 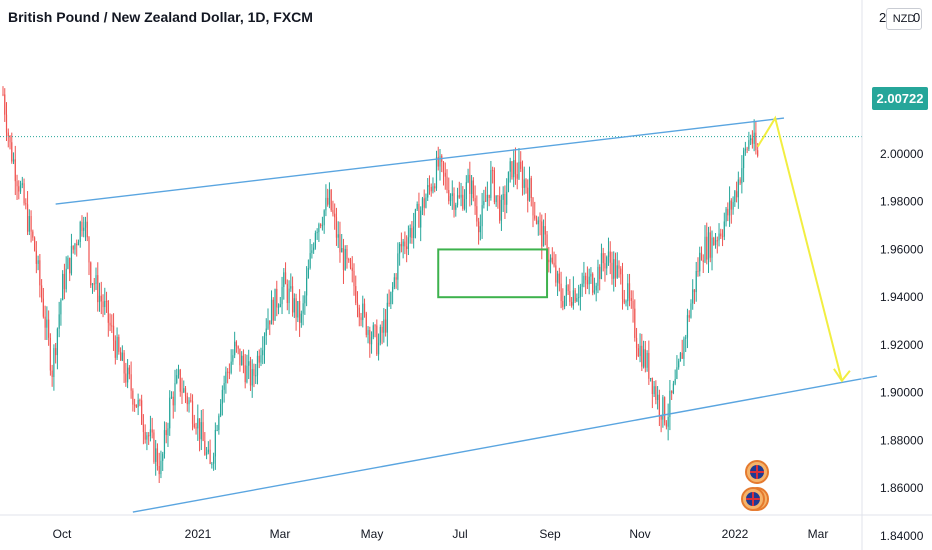 What do you see at coordinates (755, 485) in the screenshot?
I see `event-badges` at bounding box center [755, 485].